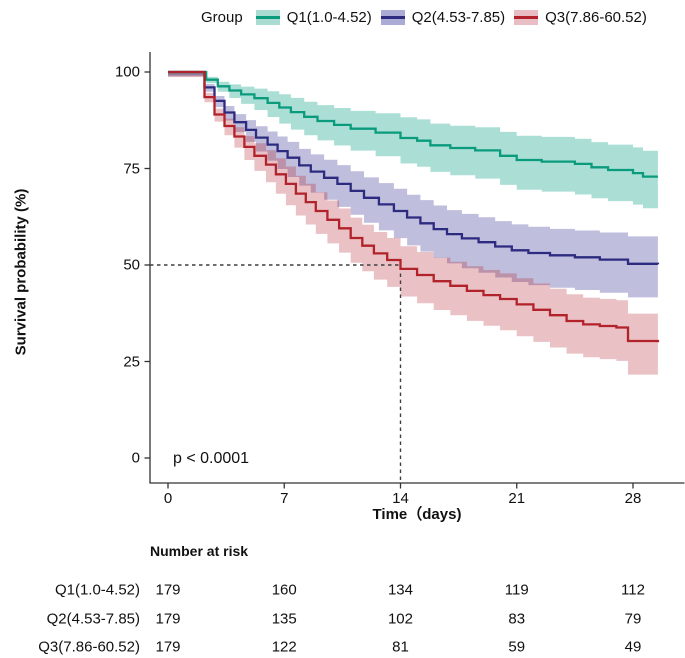 This screenshot has height=658, width=685. What do you see at coordinates (633, 498) in the screenshot?
I see `x-tick-28: 28` at bounding box center [633, 498].